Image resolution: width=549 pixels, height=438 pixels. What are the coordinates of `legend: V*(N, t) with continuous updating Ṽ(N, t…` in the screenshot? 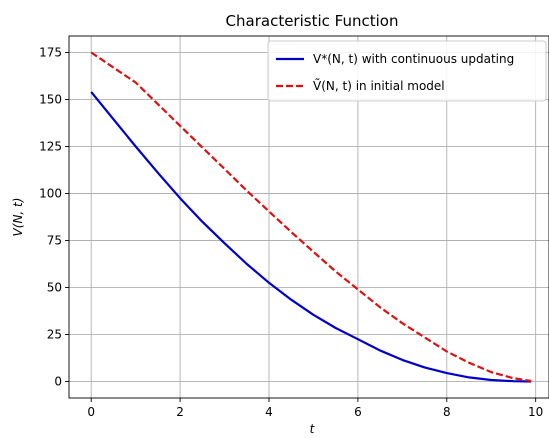 It's located at (407, 71).